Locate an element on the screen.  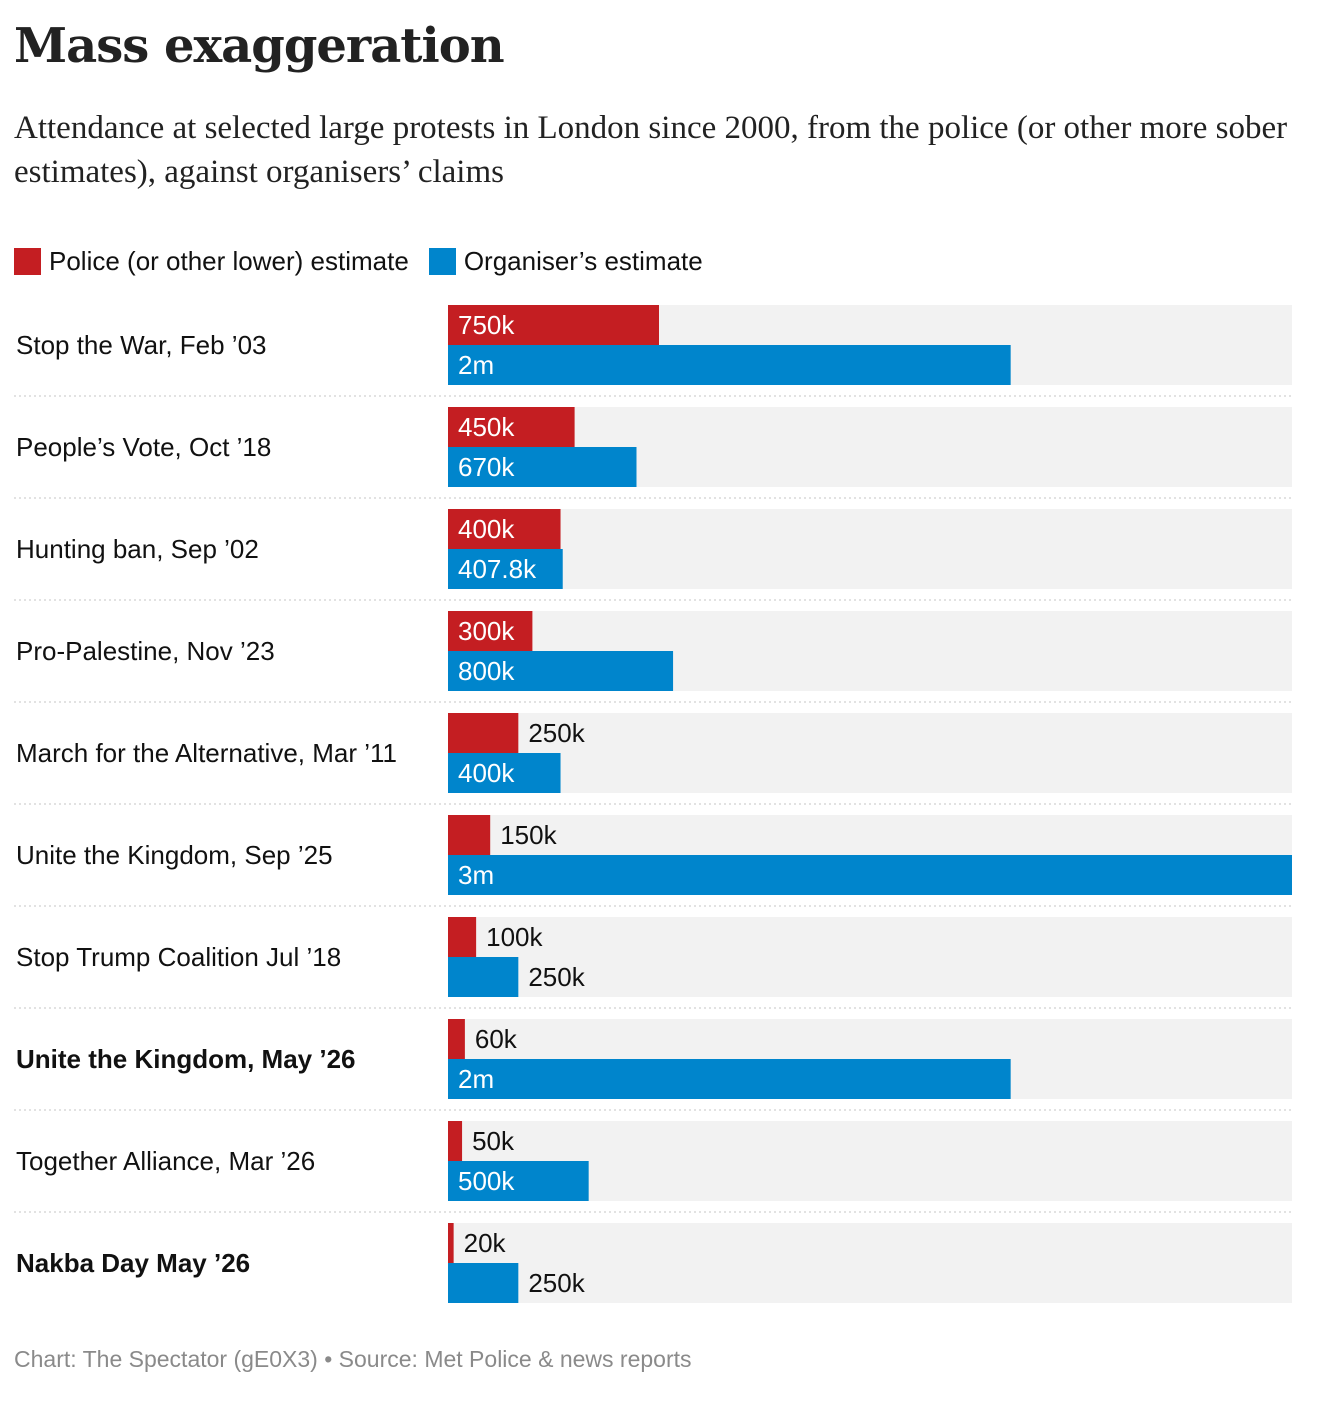
value-label-police: 50k is located at coordinates (493, 1141).